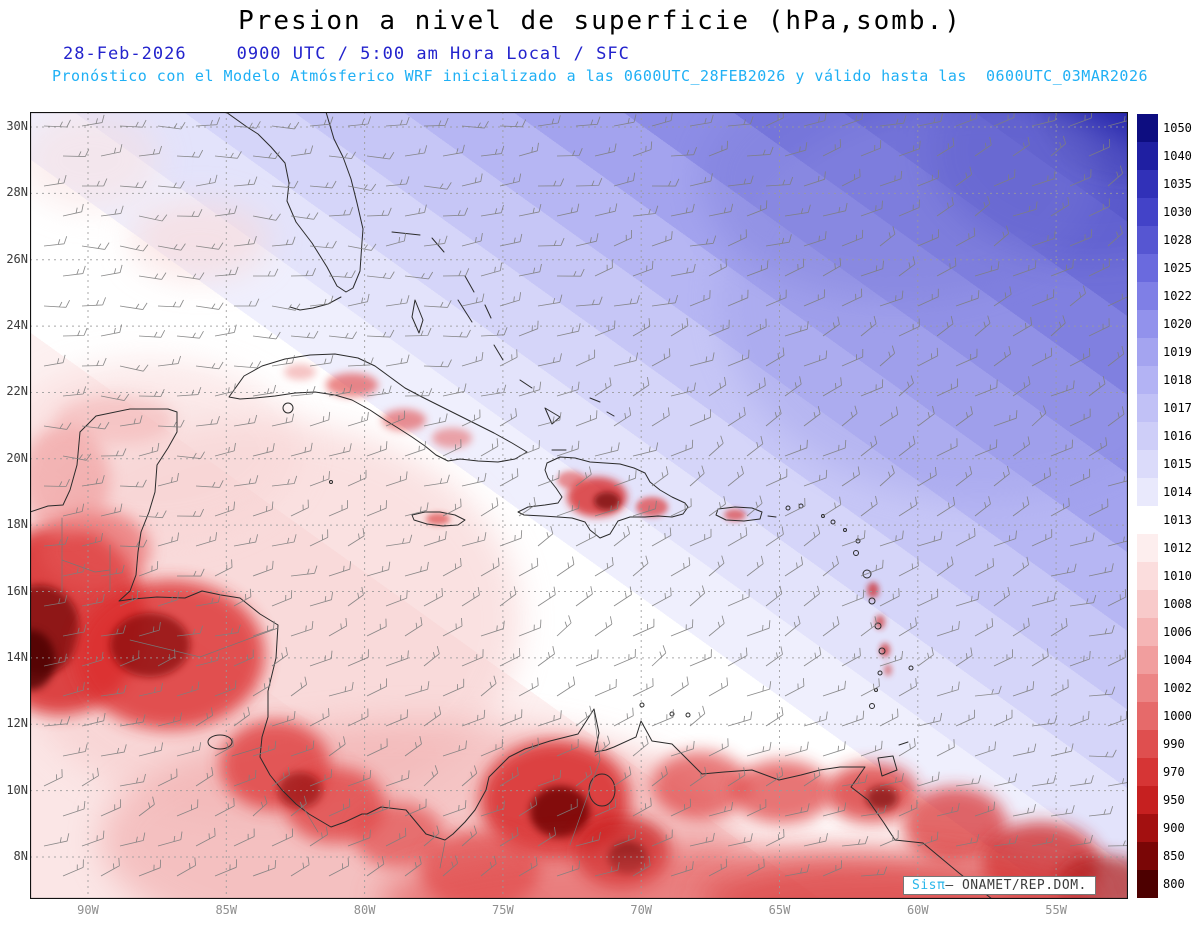 The width and height of the screenshot is (1200, 927). I want to click on credit-system-label: Sisπ, so click(929, 885).